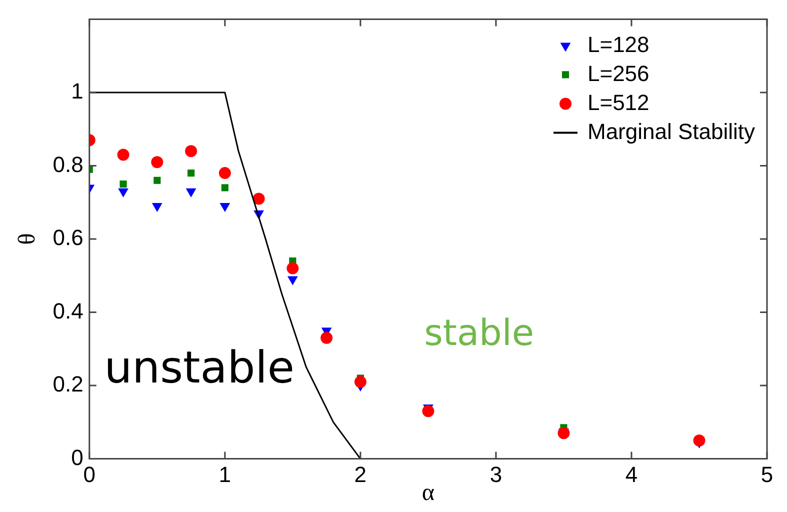 This screenshot has height=512, width=787. What do you see at coordinates (767, 475) in the screenshot?
I see `x-tick-label: 5` at bounding box center [767, 475].